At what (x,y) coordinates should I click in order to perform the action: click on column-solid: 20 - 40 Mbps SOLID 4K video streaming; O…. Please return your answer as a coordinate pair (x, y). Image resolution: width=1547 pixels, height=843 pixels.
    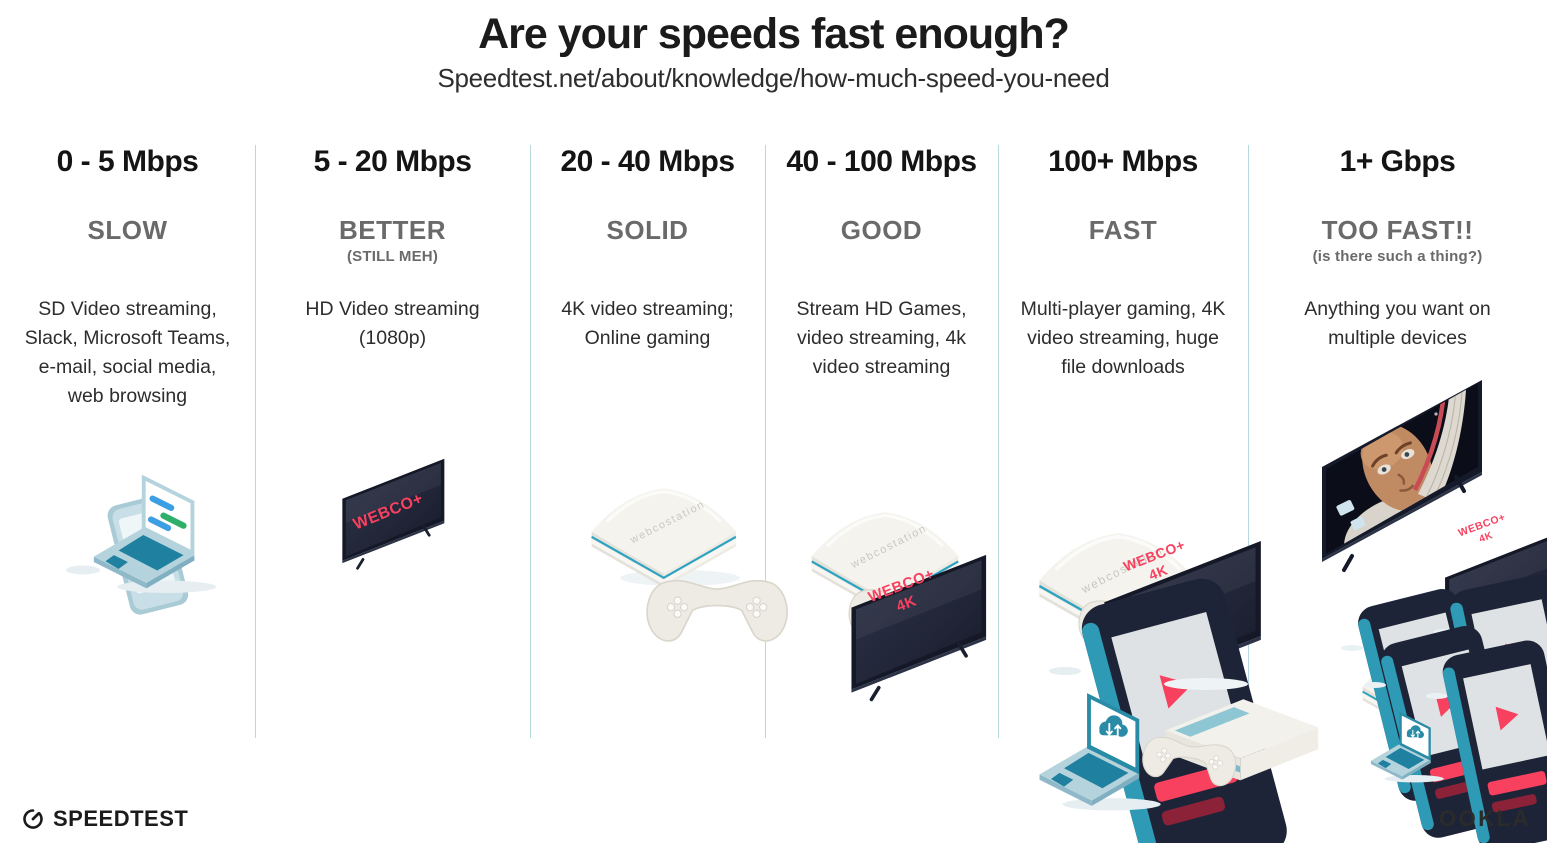
    Looking at the image, I should click on (647, 445).